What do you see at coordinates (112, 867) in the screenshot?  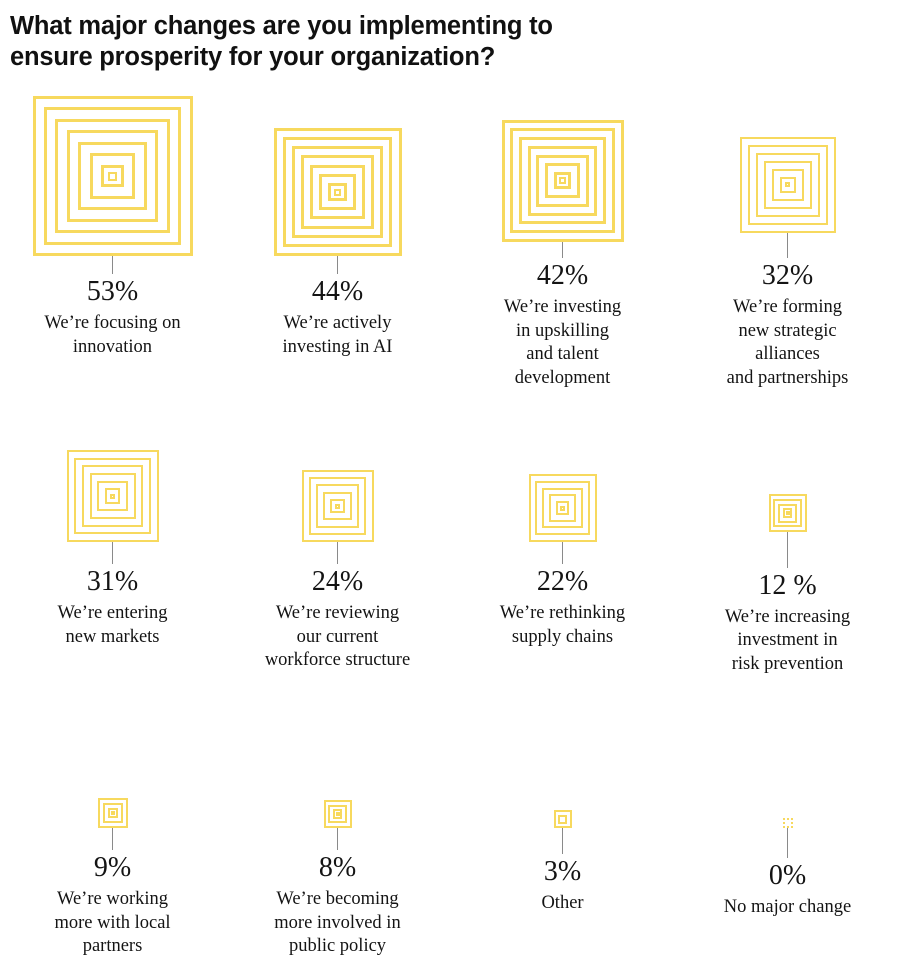 I see `stat-percentage: 9%` at bounding box center [112, 867].